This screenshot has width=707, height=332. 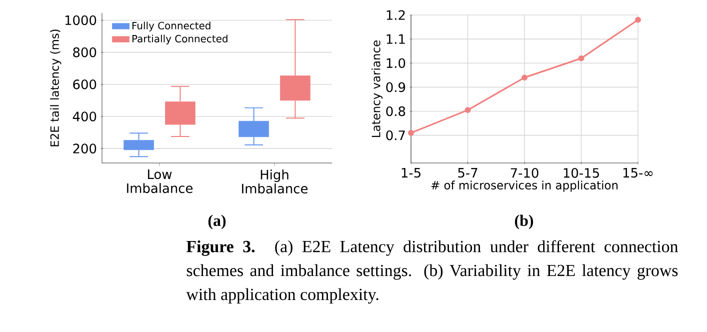 What do you see at coordinates (411, 173) in the screenshot?
I see `x-tick-label: 1-5` at bounding box center [411, 173].